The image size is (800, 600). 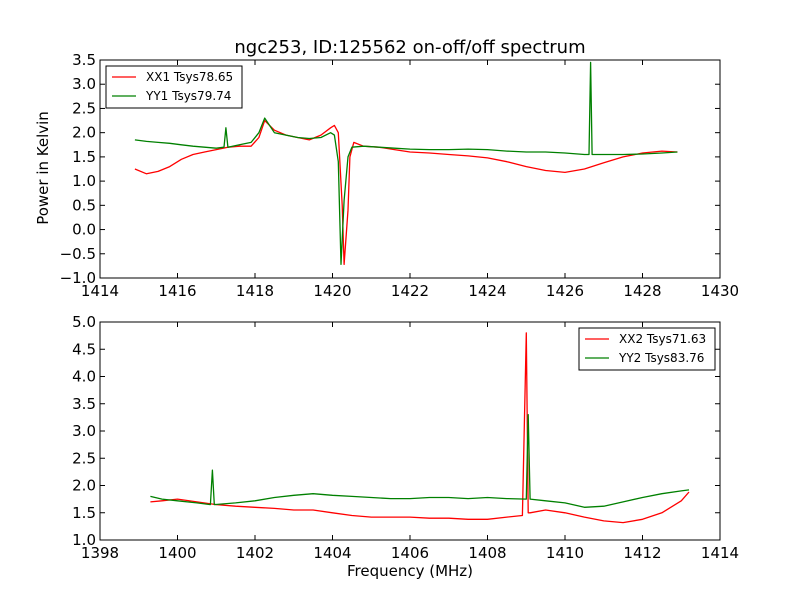 What do you see at coordinates (189, 77) in the screenshot?
I see `legend-label: XX1 Tsys78.65` at bounding box center [189, 77].